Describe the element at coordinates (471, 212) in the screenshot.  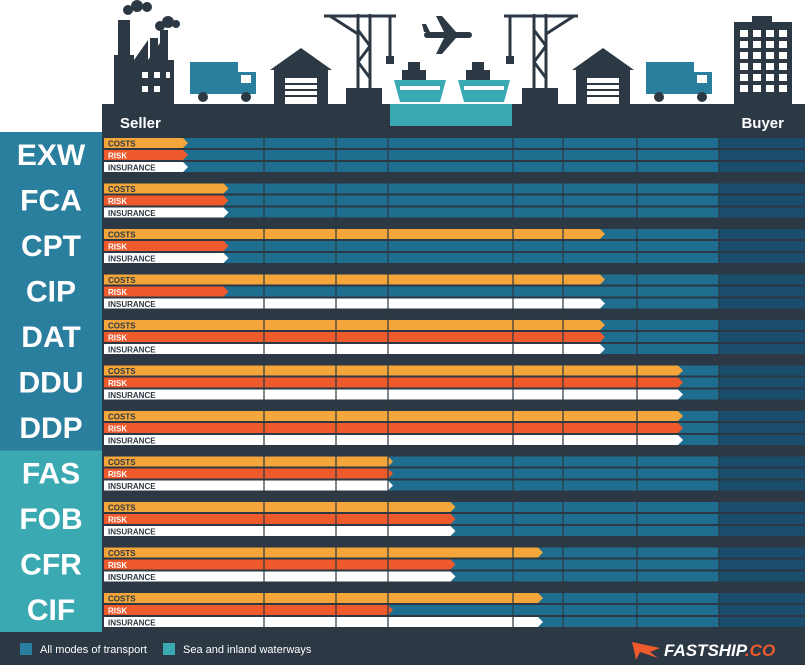
I see `track-fca-insurance` at that location.